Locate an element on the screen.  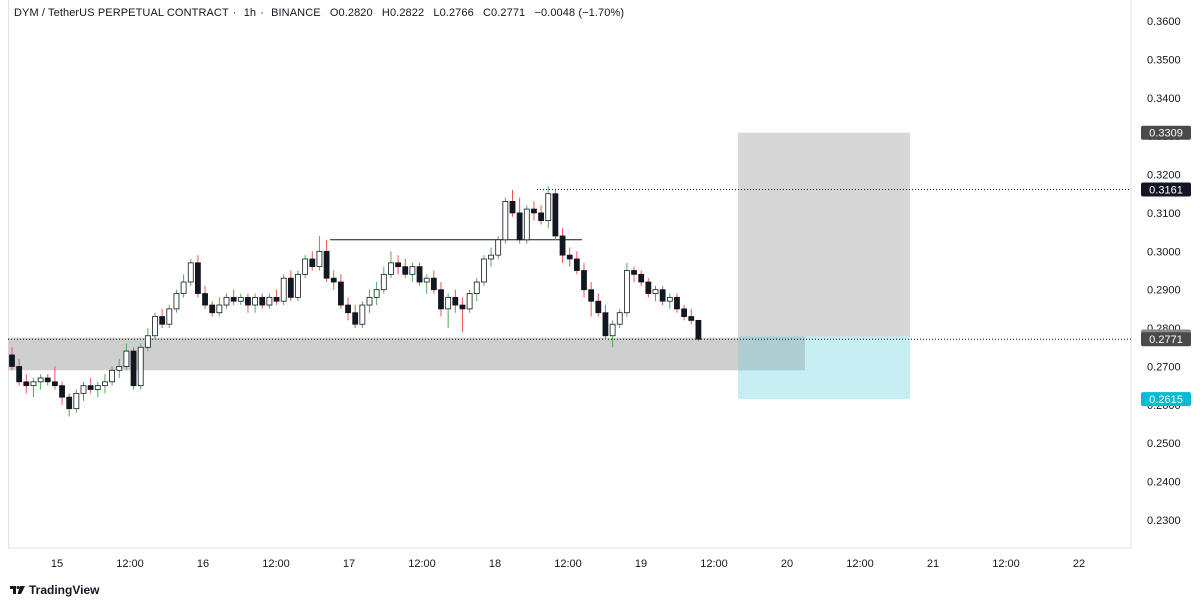
high-value: 0.2822 is located at coordinates (407, 13).